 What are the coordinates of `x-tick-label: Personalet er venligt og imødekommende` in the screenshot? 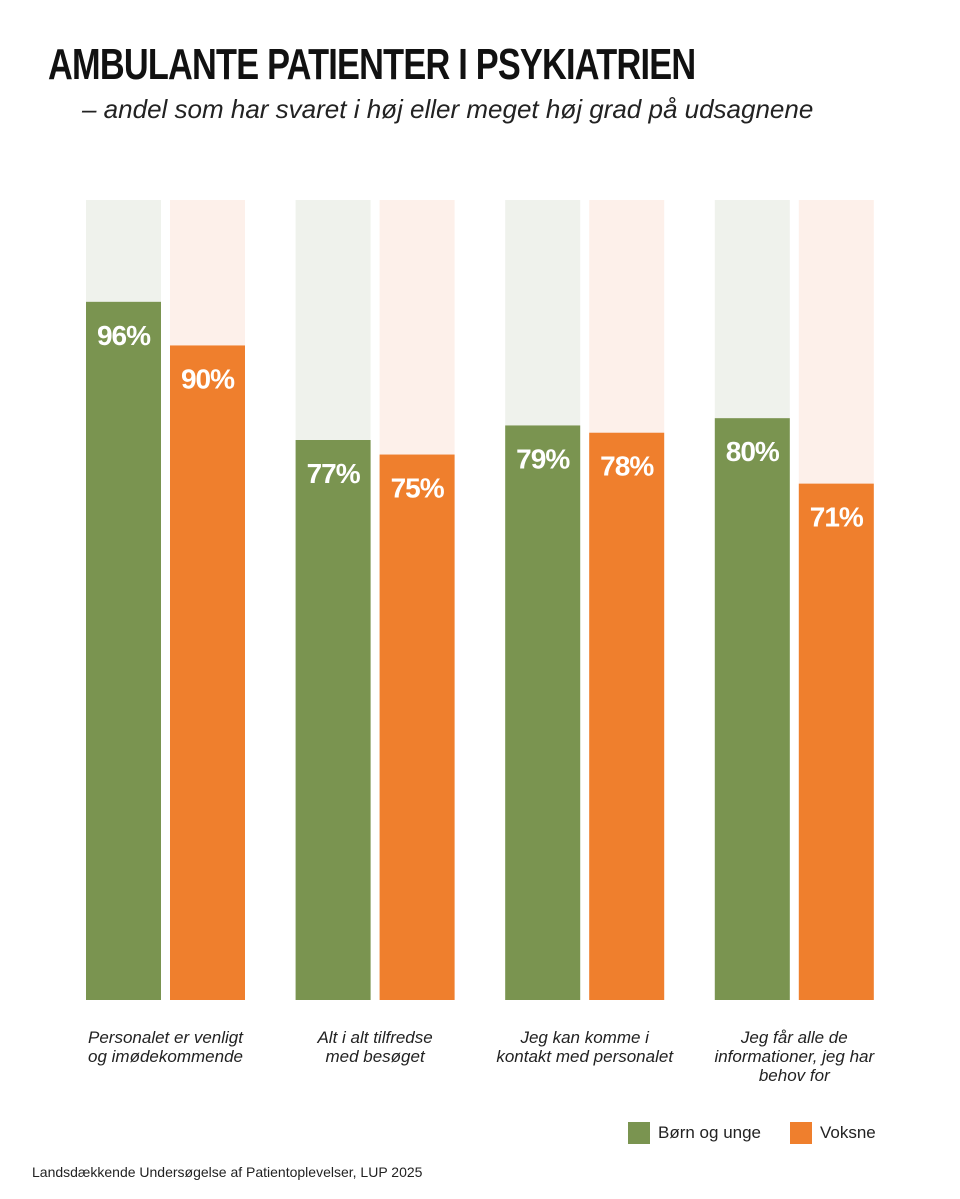 It's located at (165, 1047).